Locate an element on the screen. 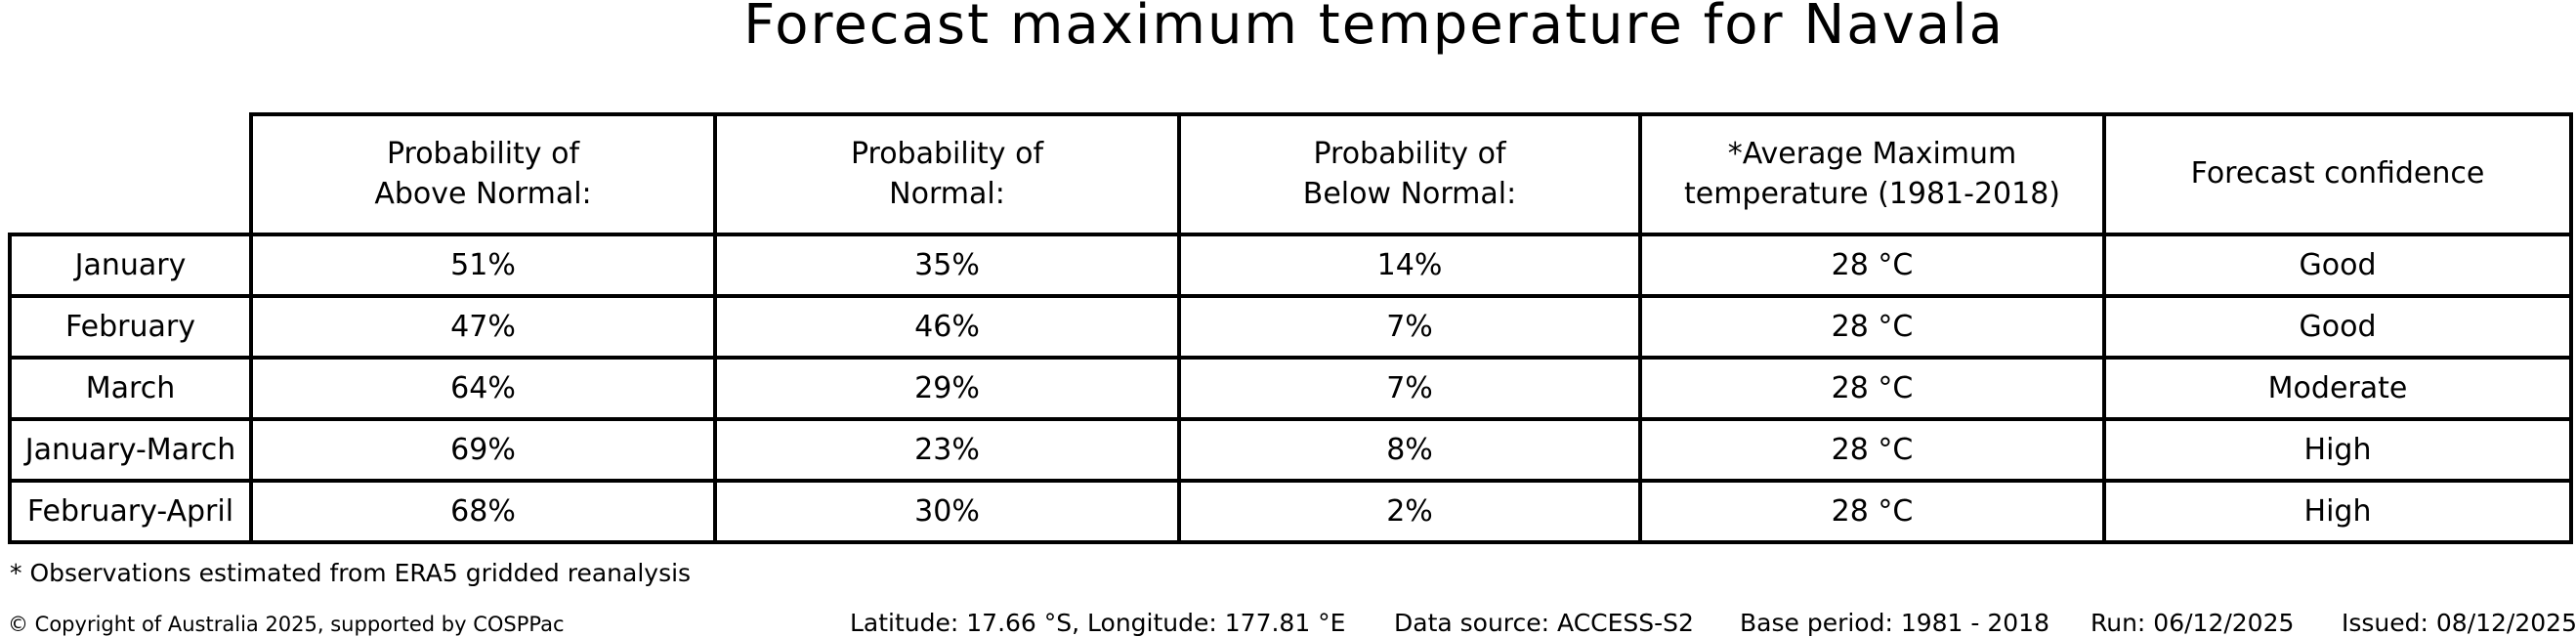 Image resolution: width=2576 pixels, height=637 pixels. cell-below-normal: 2% is located at coordinates (1409, 511).